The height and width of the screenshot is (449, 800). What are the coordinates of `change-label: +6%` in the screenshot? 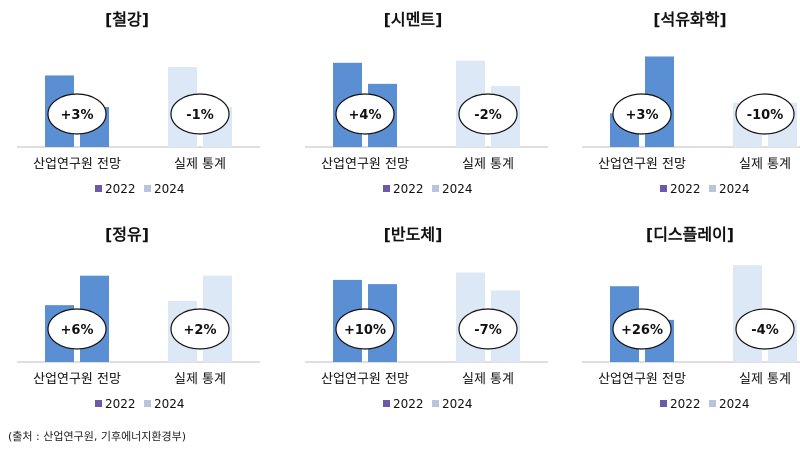 It's located at (77, 330).